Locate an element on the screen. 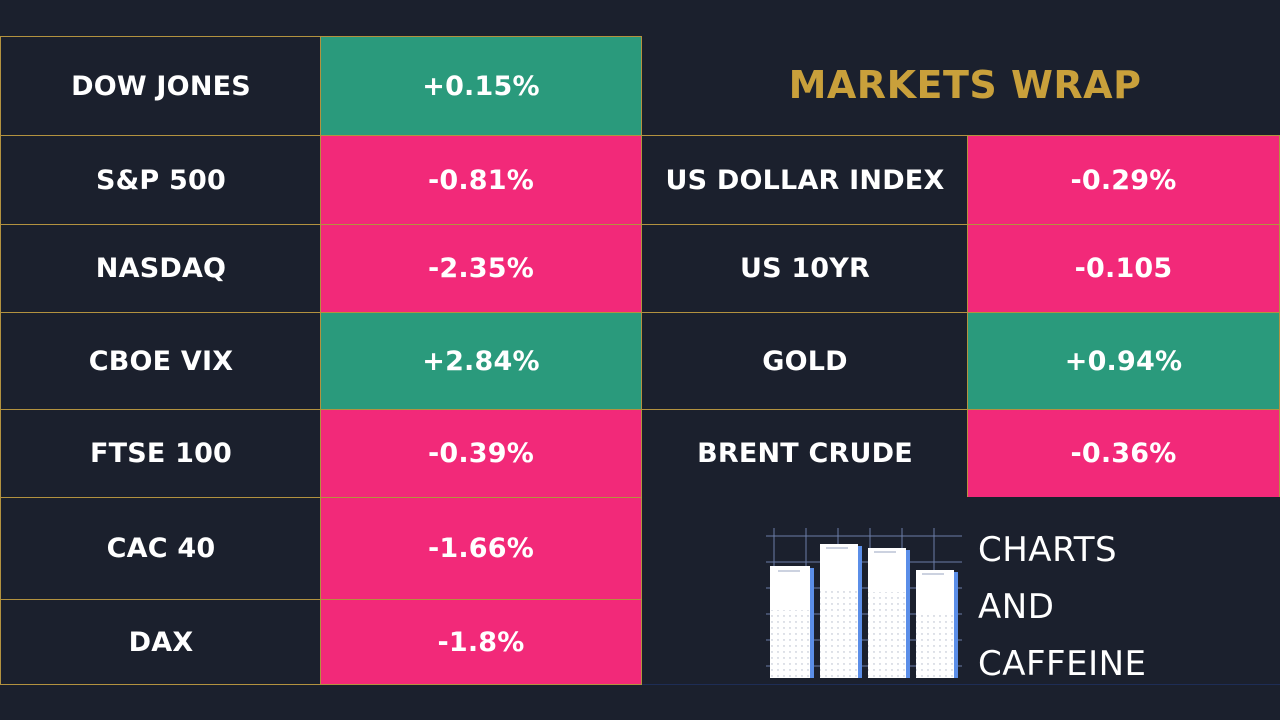 The width and height of the screenshot is (1280, 720). brand-line-2: AND is located at coordinates (1016, 607).